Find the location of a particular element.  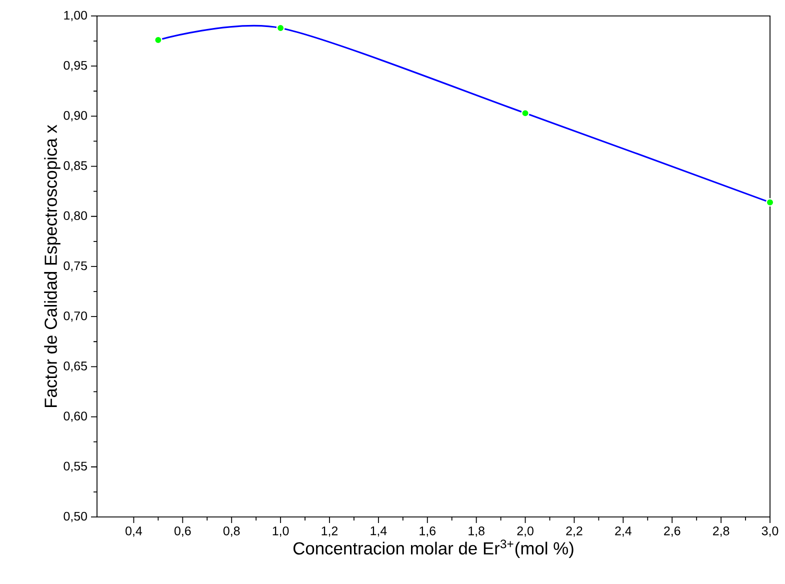

x-tick-label: 2,8 is located at coordinates (721, 531).